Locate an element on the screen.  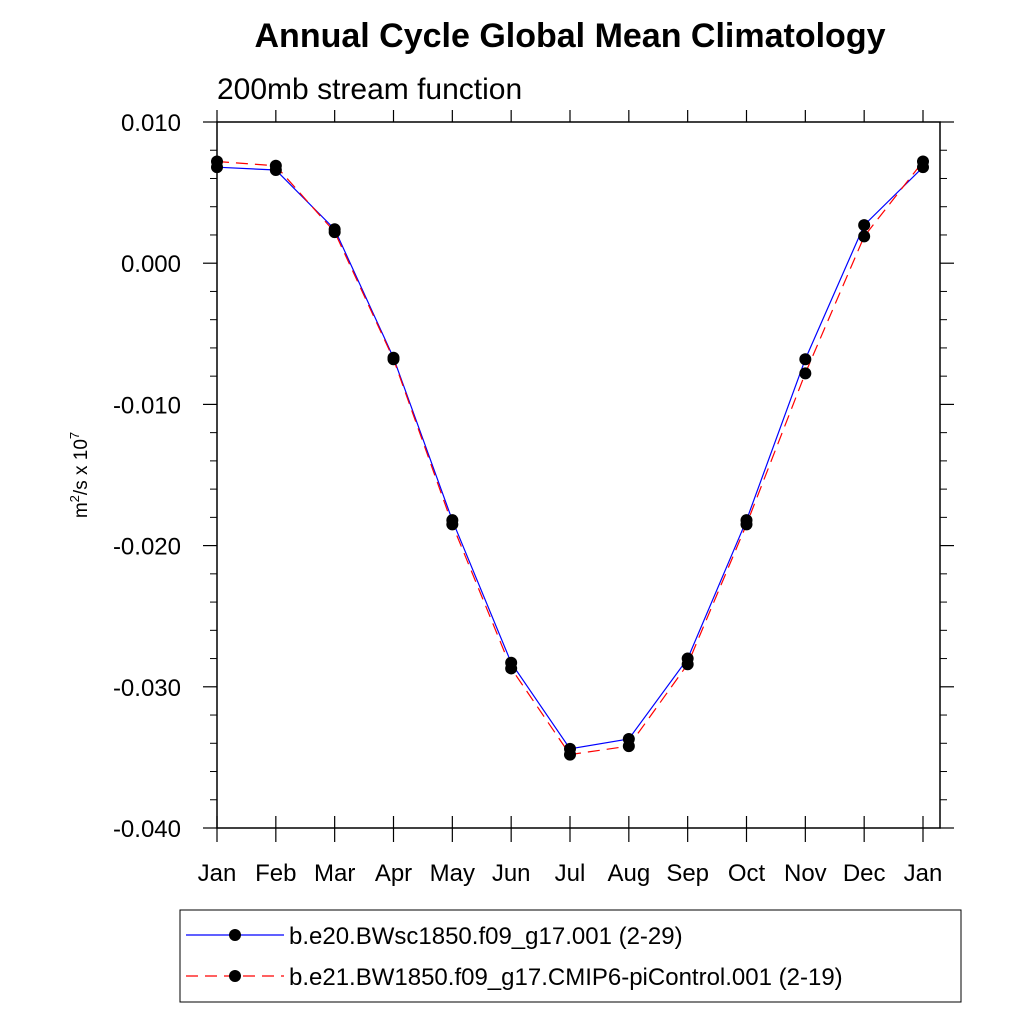
x-tick-label: Mar is located at coordinates (334, 873).